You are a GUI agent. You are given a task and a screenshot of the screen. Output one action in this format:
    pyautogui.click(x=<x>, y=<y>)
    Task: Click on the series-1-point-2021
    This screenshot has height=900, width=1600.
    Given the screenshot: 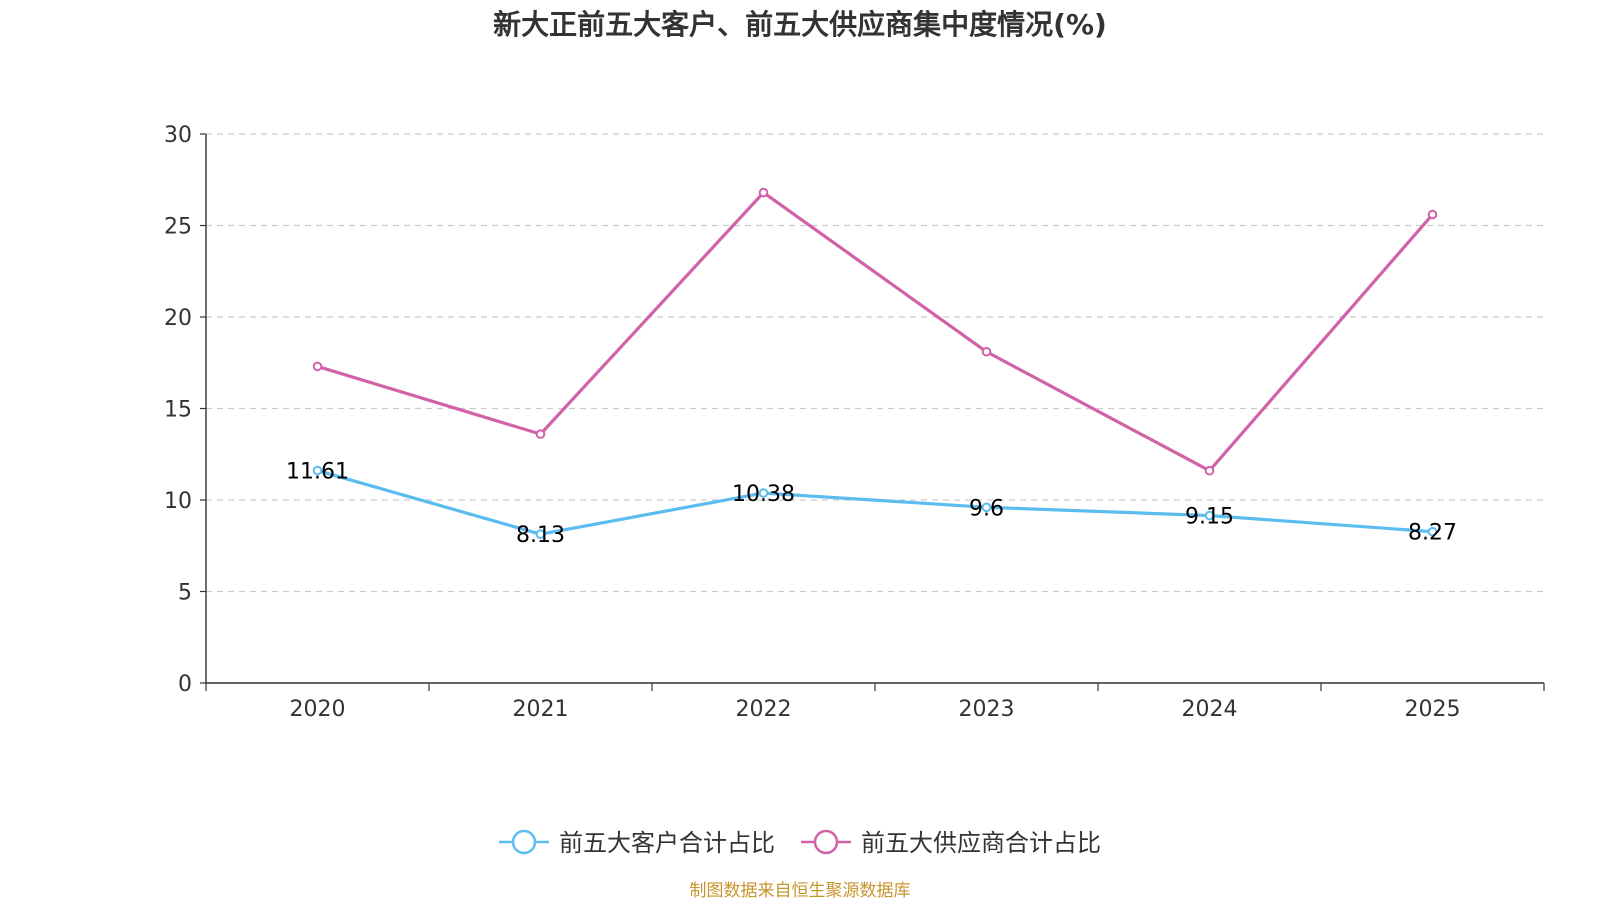 What is the action you would take?
    pyautogui.click(x=540, y=434)
    